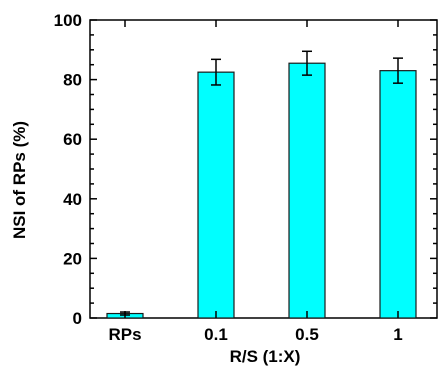 The width and height of the screenshot is (445, 374). I want to click on x-tick-label: 0.1, so click(216, 334).